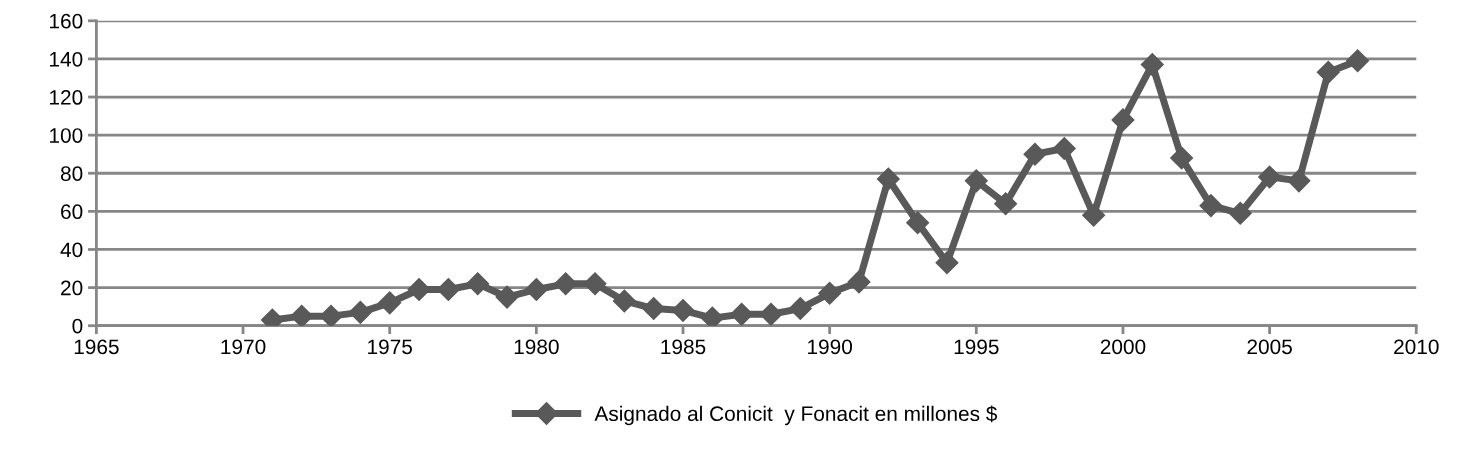 The width and height of the screenshot is (1483, 462). I want to click on y-tick-label: 60, so click(72, 212).